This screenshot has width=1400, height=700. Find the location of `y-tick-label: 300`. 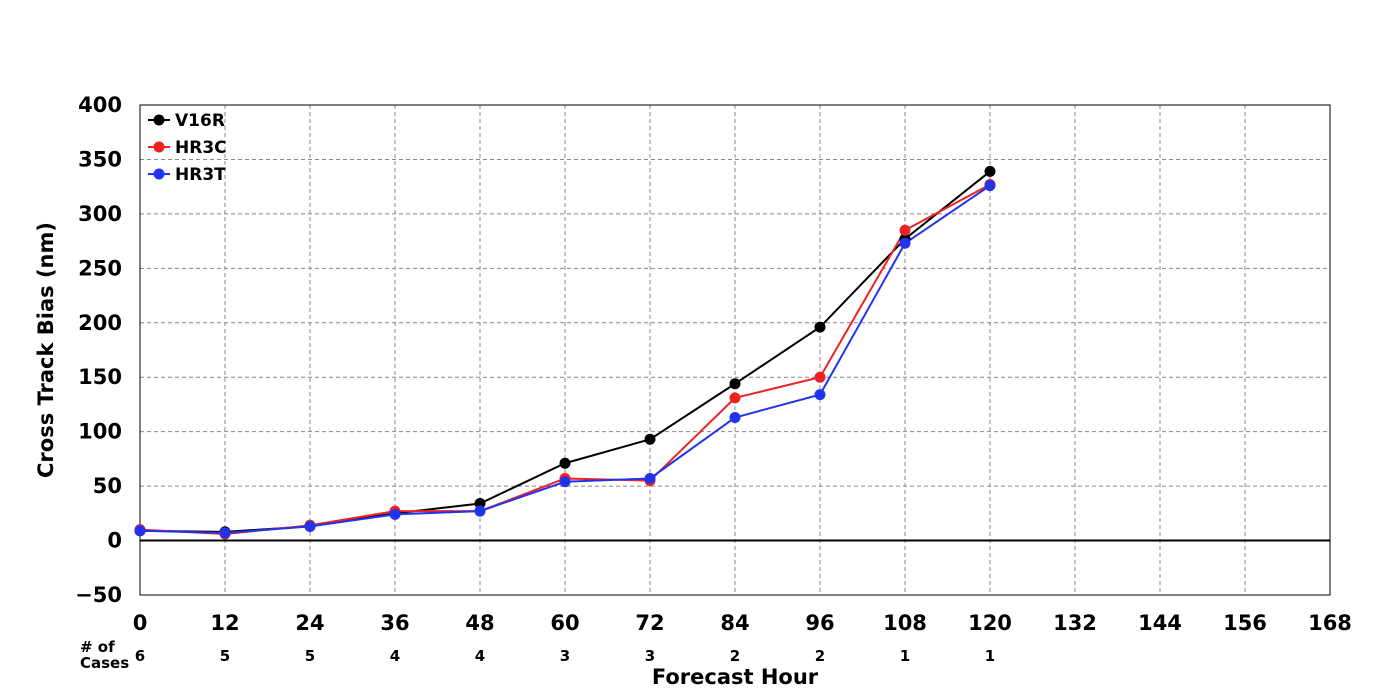

y-tick-label: 300 is located at coordinates (100, 214).